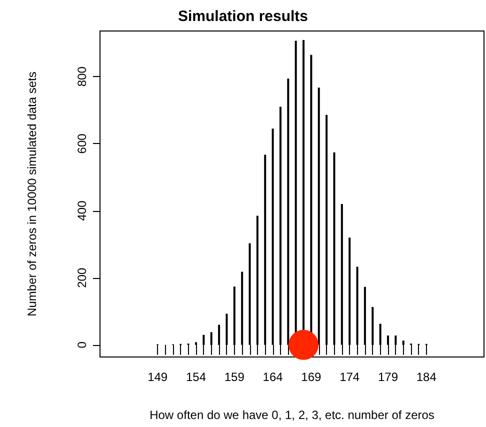 The height and width of the screenshot is (427, 486). I want to click on x-axis-title: How often do we have 0, 1, 2, 3, etc. number of zeros, so click(292, 415).